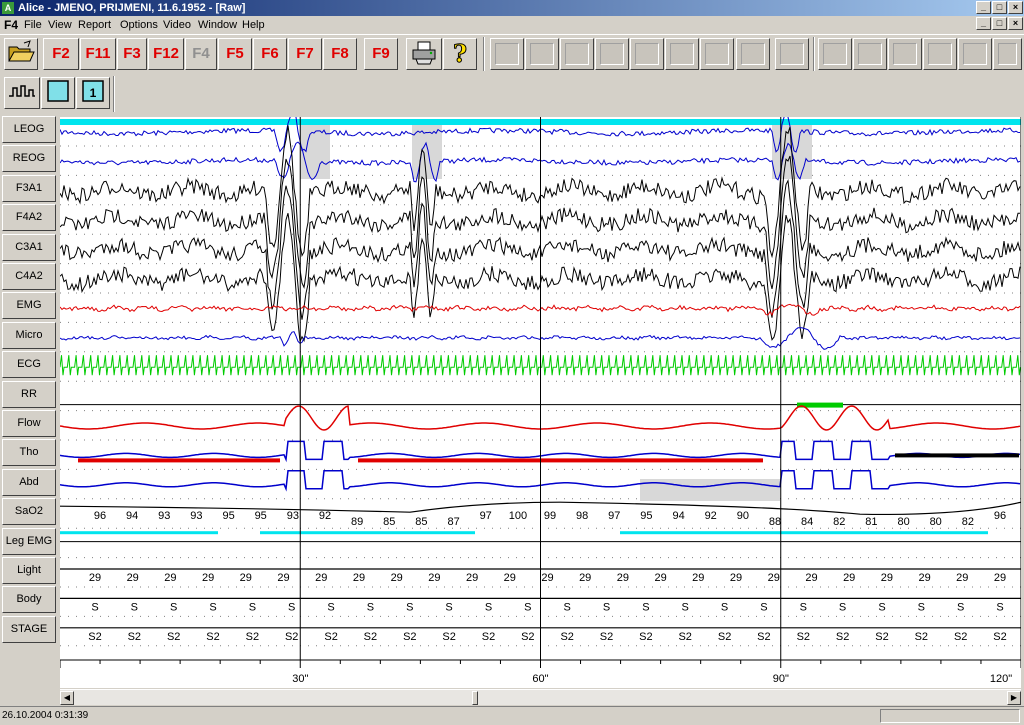 The image size is (1024, 725). Describe the element at coordinates (29, 276) in the screenshot. I see `channel-label-c4a2: C4A2` at that location.